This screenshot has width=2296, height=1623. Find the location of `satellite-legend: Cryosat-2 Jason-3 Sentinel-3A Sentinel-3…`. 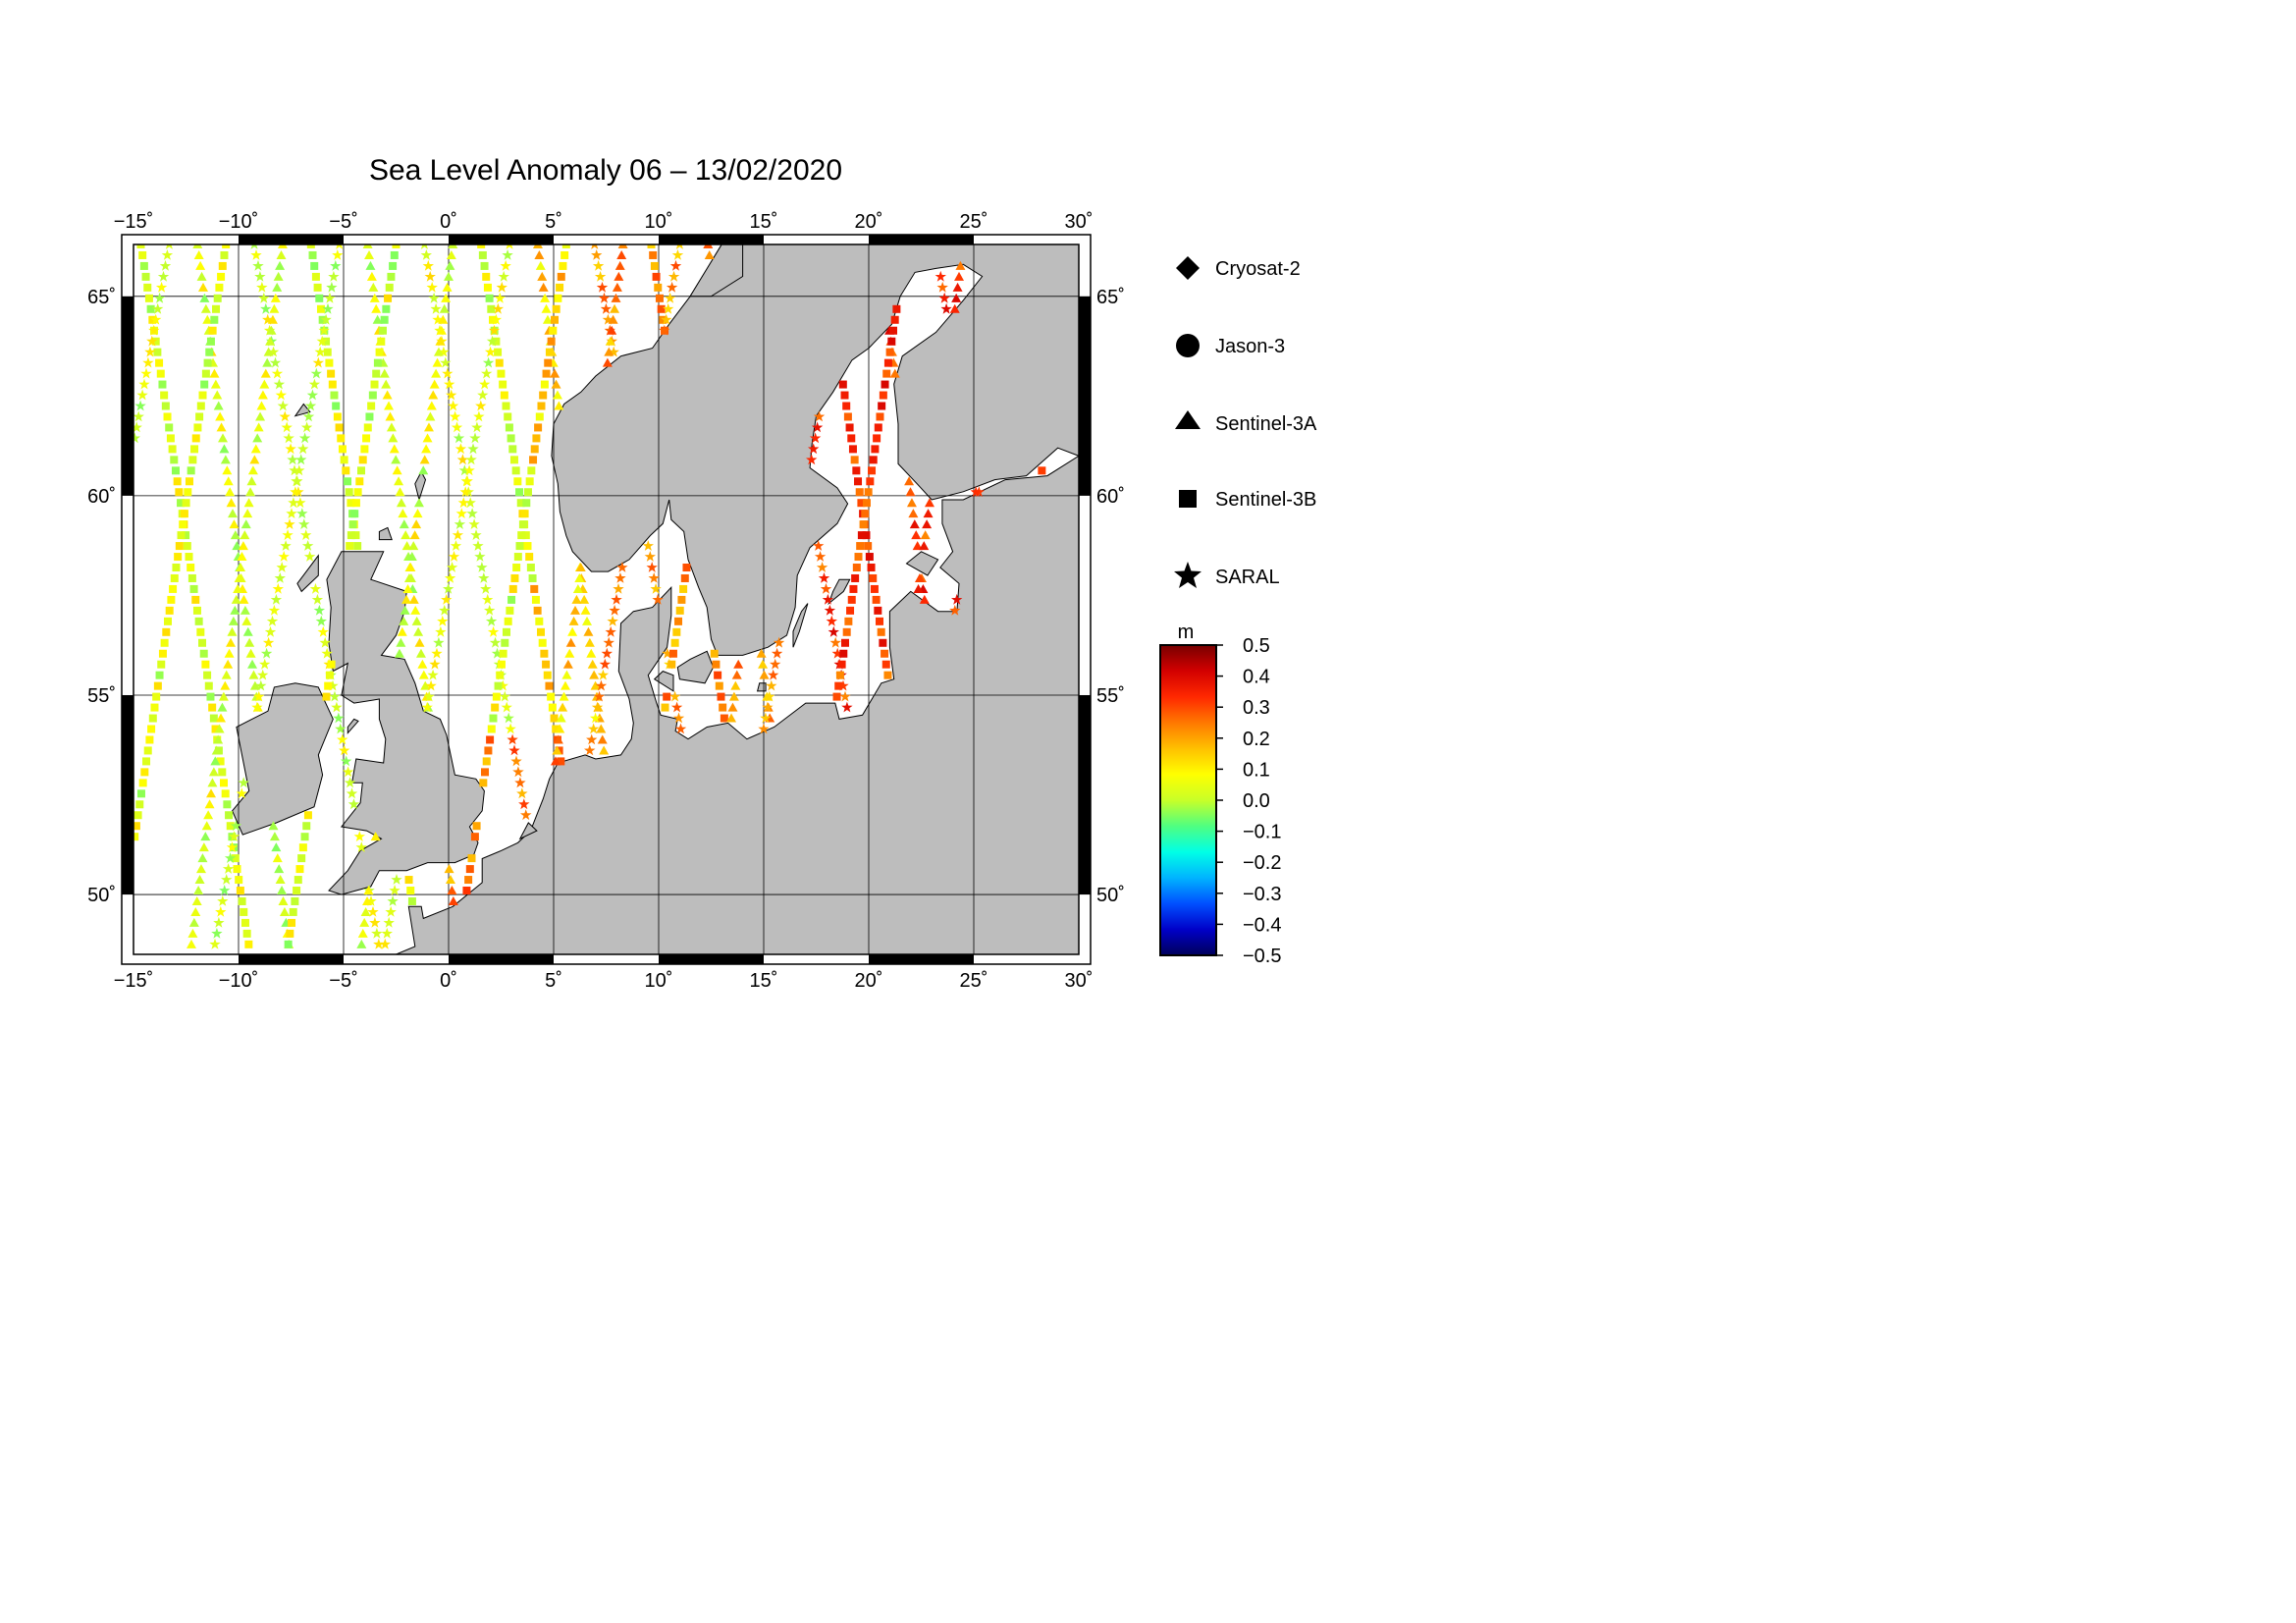

satellite-legend: Cryosat-2 Jason-3 Sentinel-3A Sentinel-3… is located at coordinates (1245, 422).